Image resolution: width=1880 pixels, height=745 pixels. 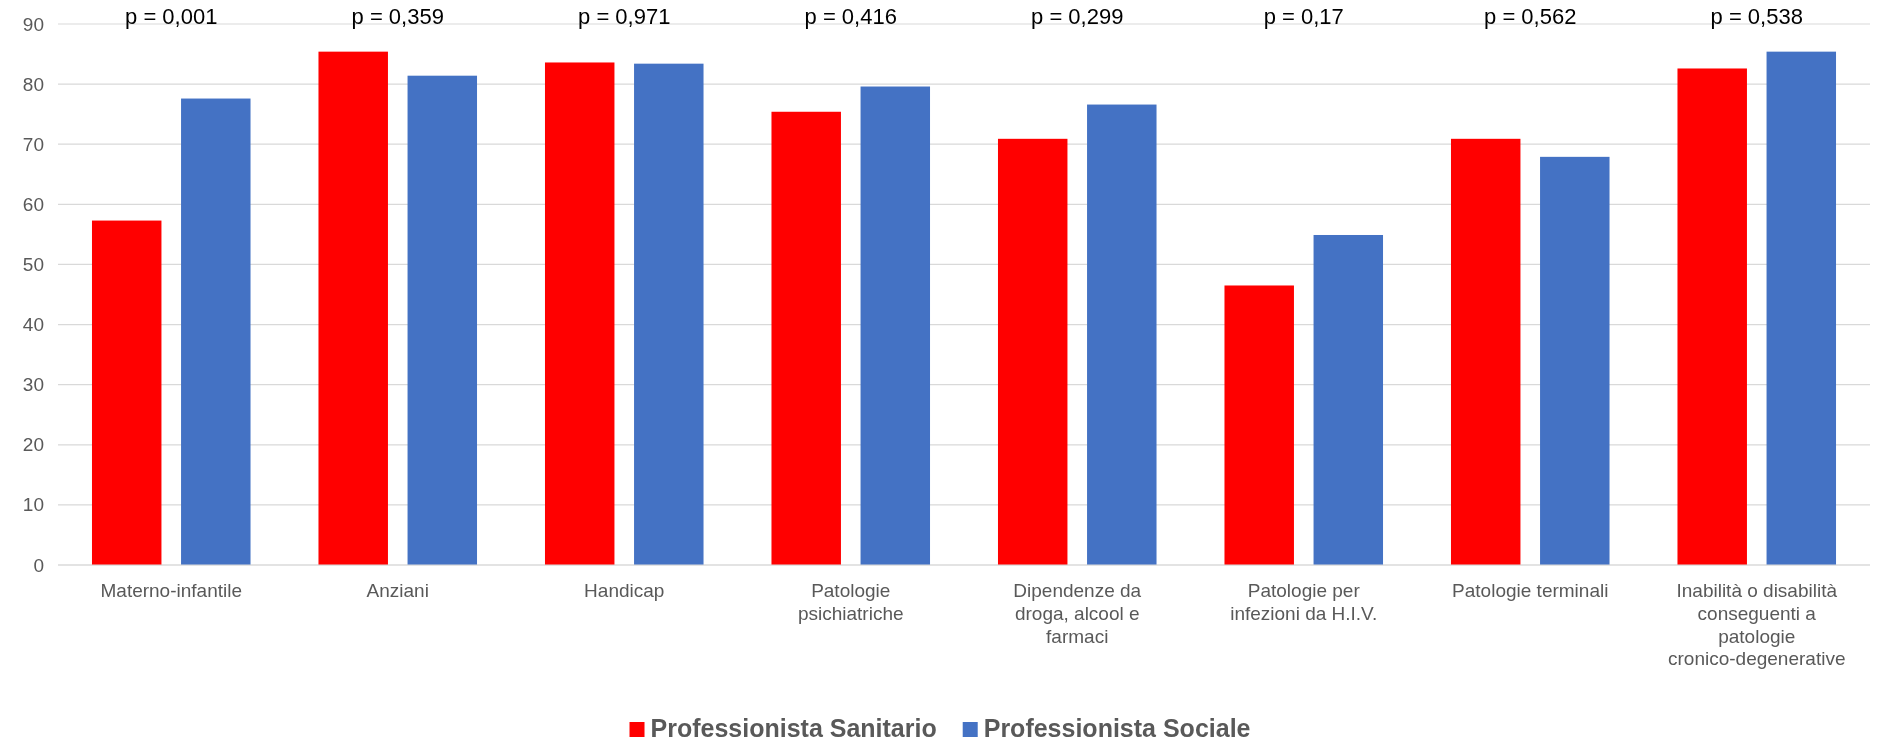 I want to click on x-tick-label: Handicap, so click(x=624, y=590).